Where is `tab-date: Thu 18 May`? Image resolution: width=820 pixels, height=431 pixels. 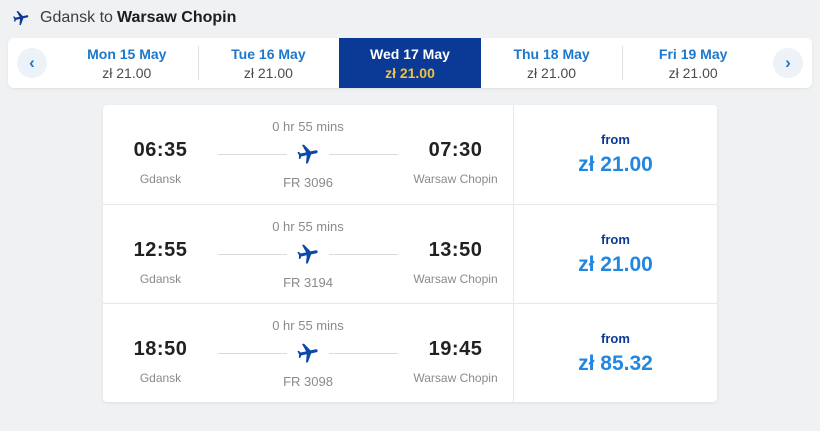 tab-date: Thu 18 May is located at coordinates (551, 53).